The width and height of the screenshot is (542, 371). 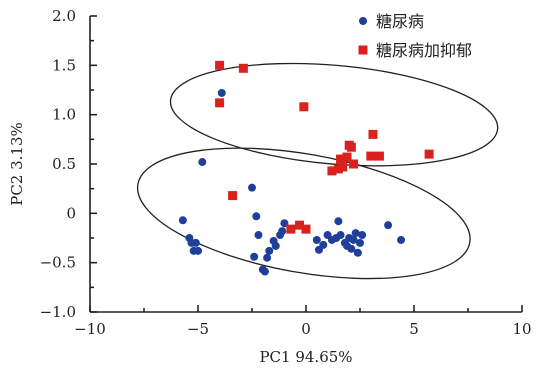 What do you see at coordinates (71, 213) in the screenshot?
I see `y-tick-label: 0` at bounding box center [71, 213].